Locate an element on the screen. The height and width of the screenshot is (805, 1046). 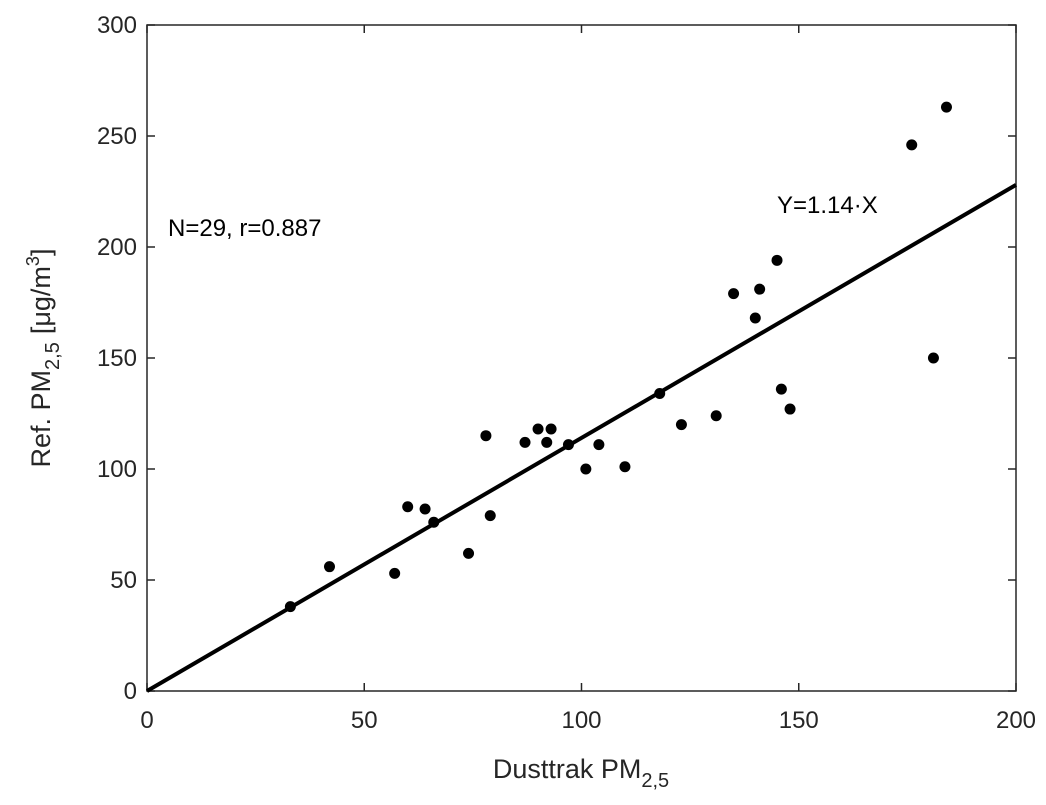
y-tick-label: 100 is located at coordinates (117, 469).